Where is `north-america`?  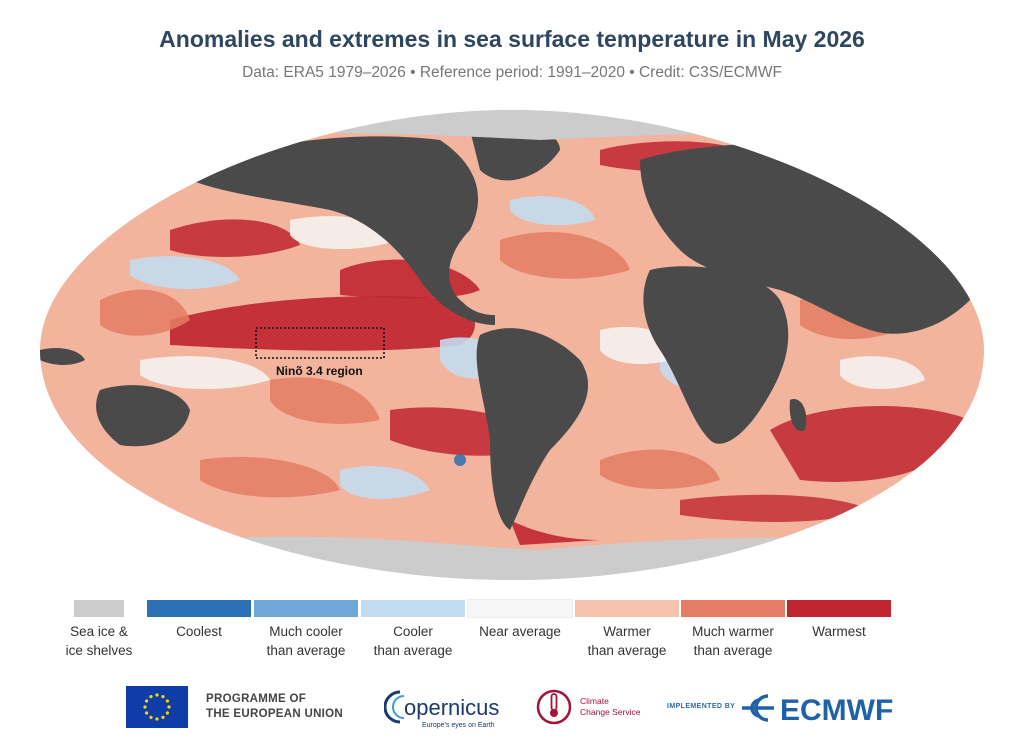 north-america is located at coordinates (342, 230).